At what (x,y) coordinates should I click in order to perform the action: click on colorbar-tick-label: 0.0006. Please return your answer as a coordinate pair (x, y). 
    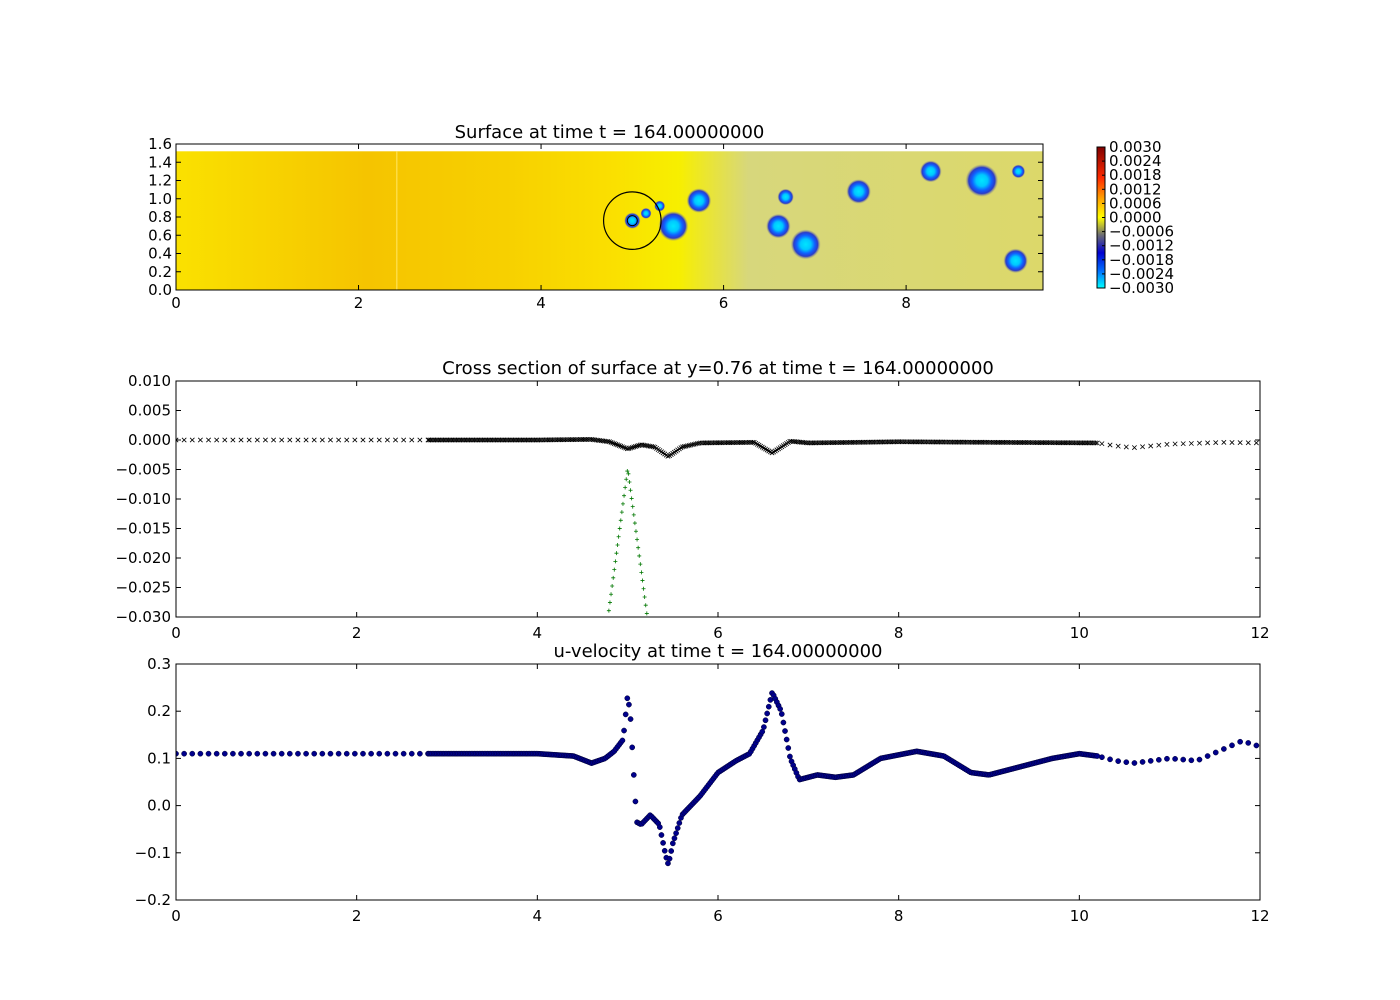
    Looking at the image, I should click on (1135, 203).